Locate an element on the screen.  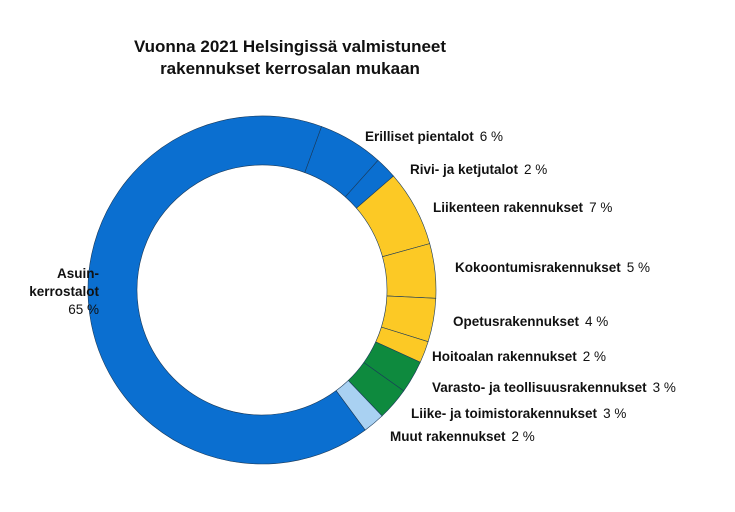
category-name: Hoitoalan rakennukset is located at coordinates (504, 356).